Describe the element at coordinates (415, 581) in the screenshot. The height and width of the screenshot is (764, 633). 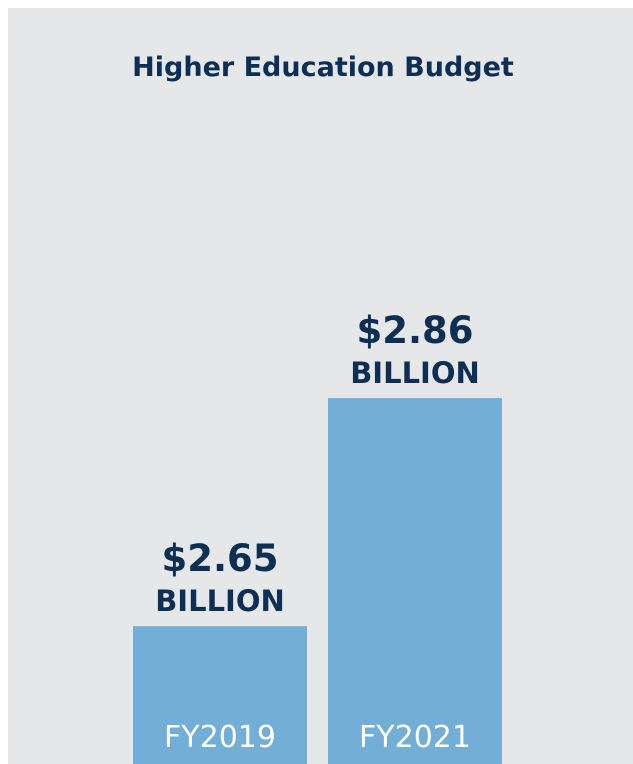
I see `bar-fy2021` at that location.